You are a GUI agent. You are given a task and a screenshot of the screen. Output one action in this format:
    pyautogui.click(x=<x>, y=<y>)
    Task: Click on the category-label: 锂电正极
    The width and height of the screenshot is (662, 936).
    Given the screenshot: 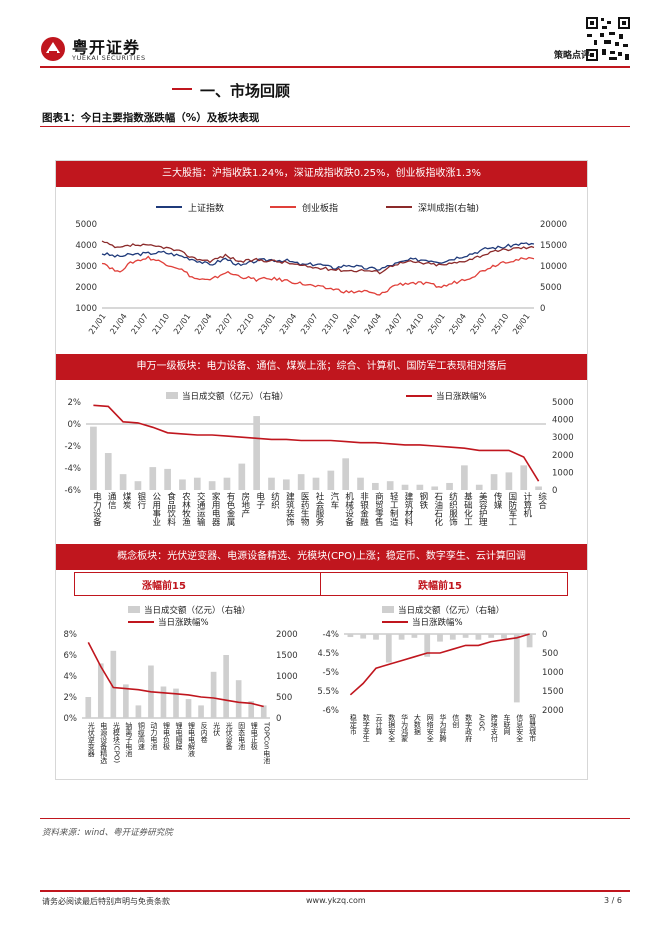 What is the action you would take?
    pyautogui.click(x=254, y=736)
    